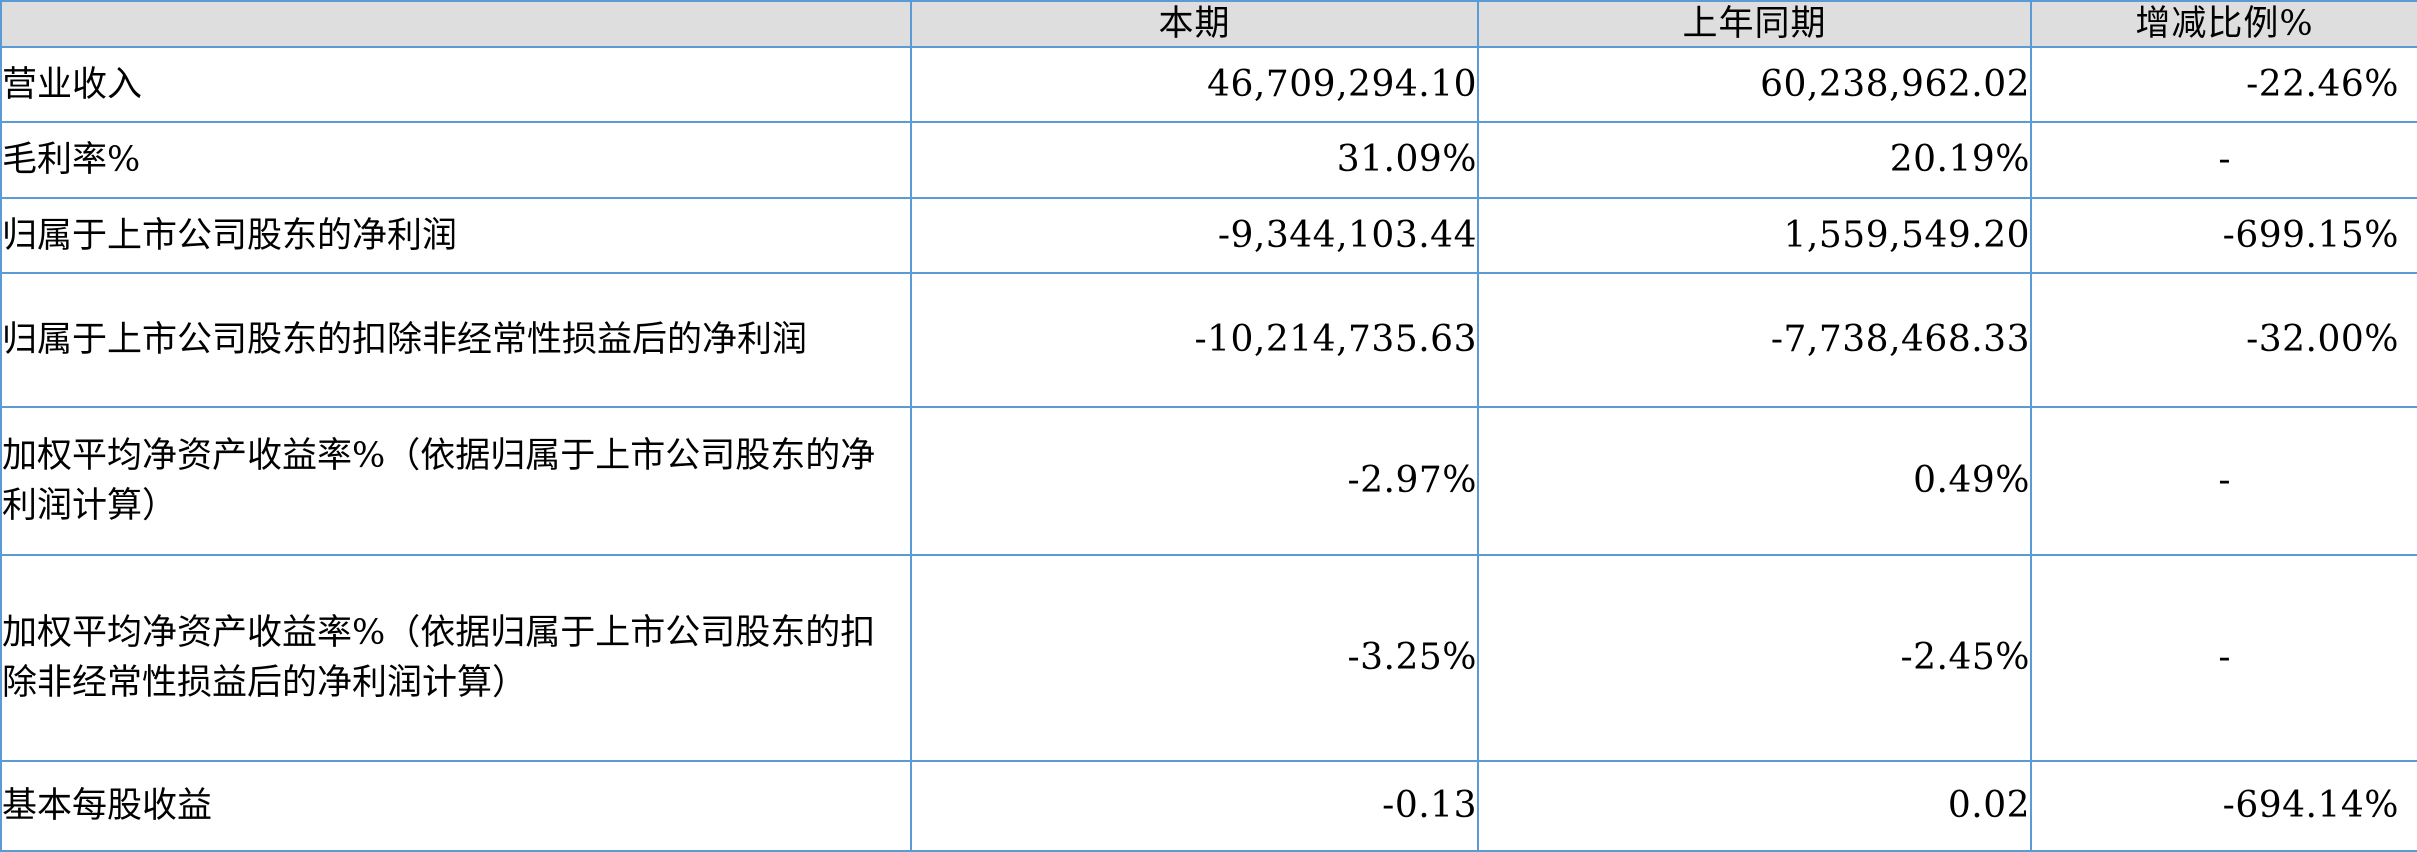 The height and width of the screenshot is (852, 2417). Describe the element at coordinates (456, 24) in the screenshot. I see `column-header-label` at that location.